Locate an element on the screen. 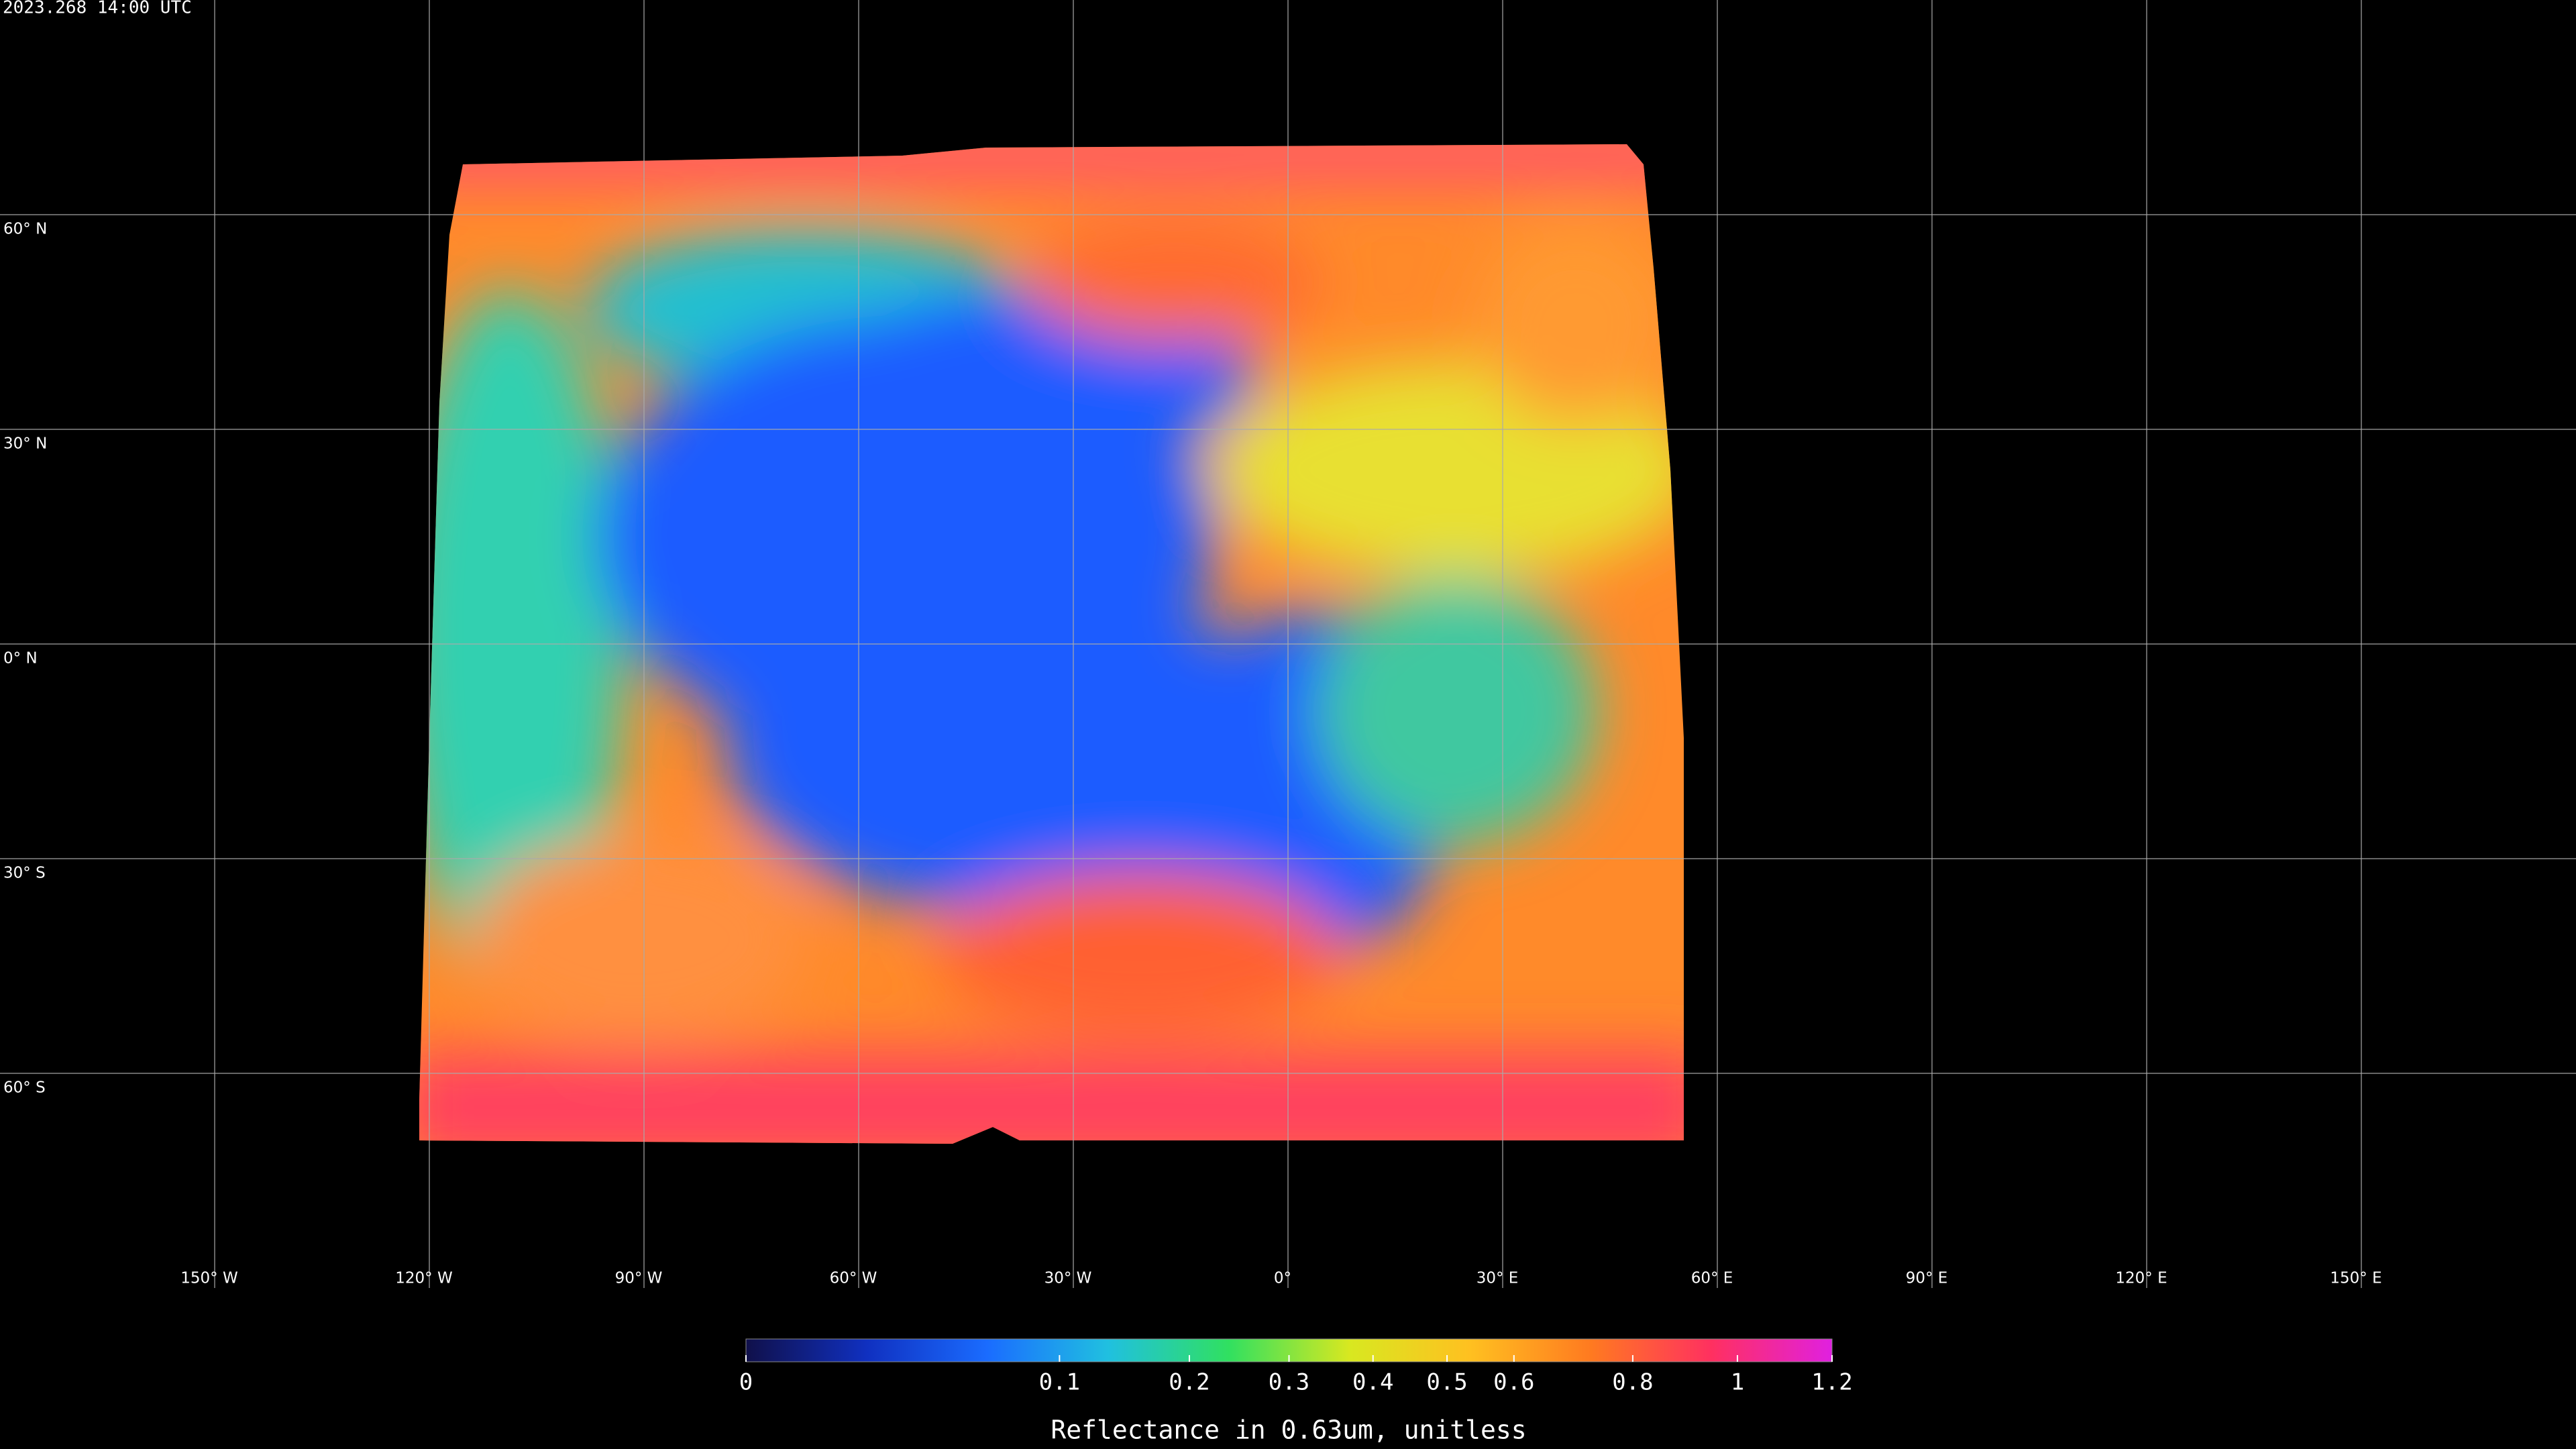  longitude-label: 0° is located at coordinates (1282, 1278).